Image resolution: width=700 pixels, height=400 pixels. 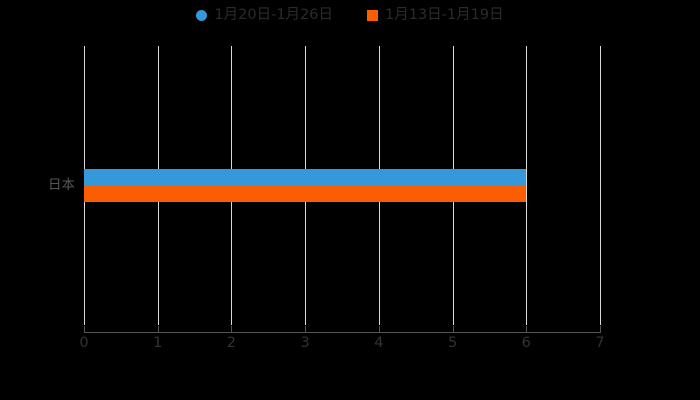 What do you see at coordinates (452, 343) in the screenshot?
I see `x-axis-tick-label-5: 5` at bounding box center [452, 343].